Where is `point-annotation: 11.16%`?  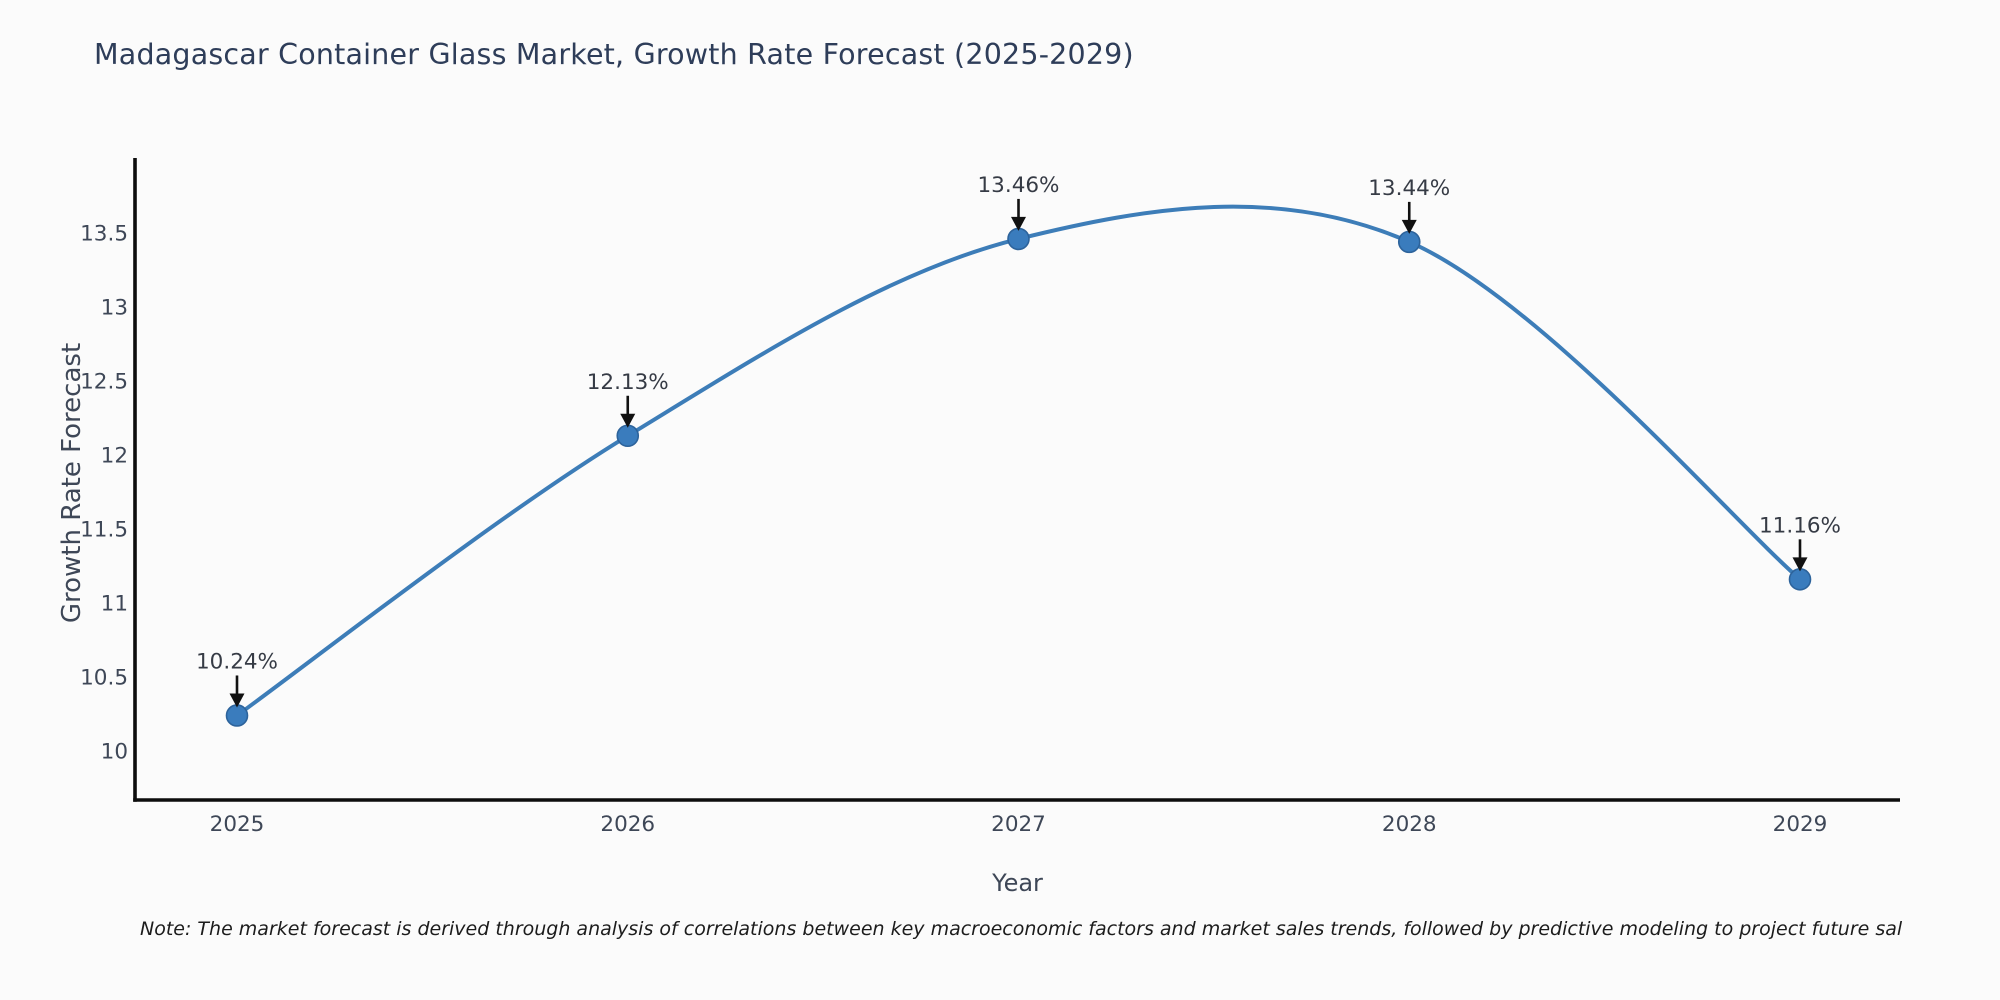
point-annotation: 11.16% is located at coordinates (1800, 525).